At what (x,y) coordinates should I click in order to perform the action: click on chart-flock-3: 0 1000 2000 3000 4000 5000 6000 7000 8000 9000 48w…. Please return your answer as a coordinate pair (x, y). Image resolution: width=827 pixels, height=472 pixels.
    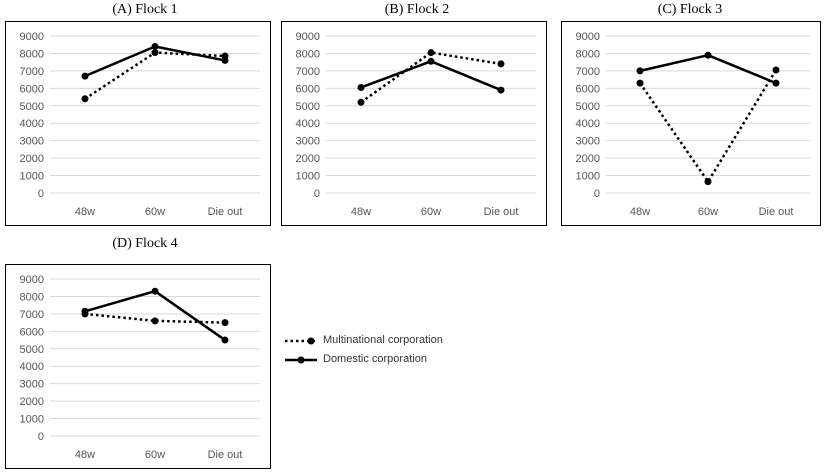
    Looking at the image, I should click on (691, 123).